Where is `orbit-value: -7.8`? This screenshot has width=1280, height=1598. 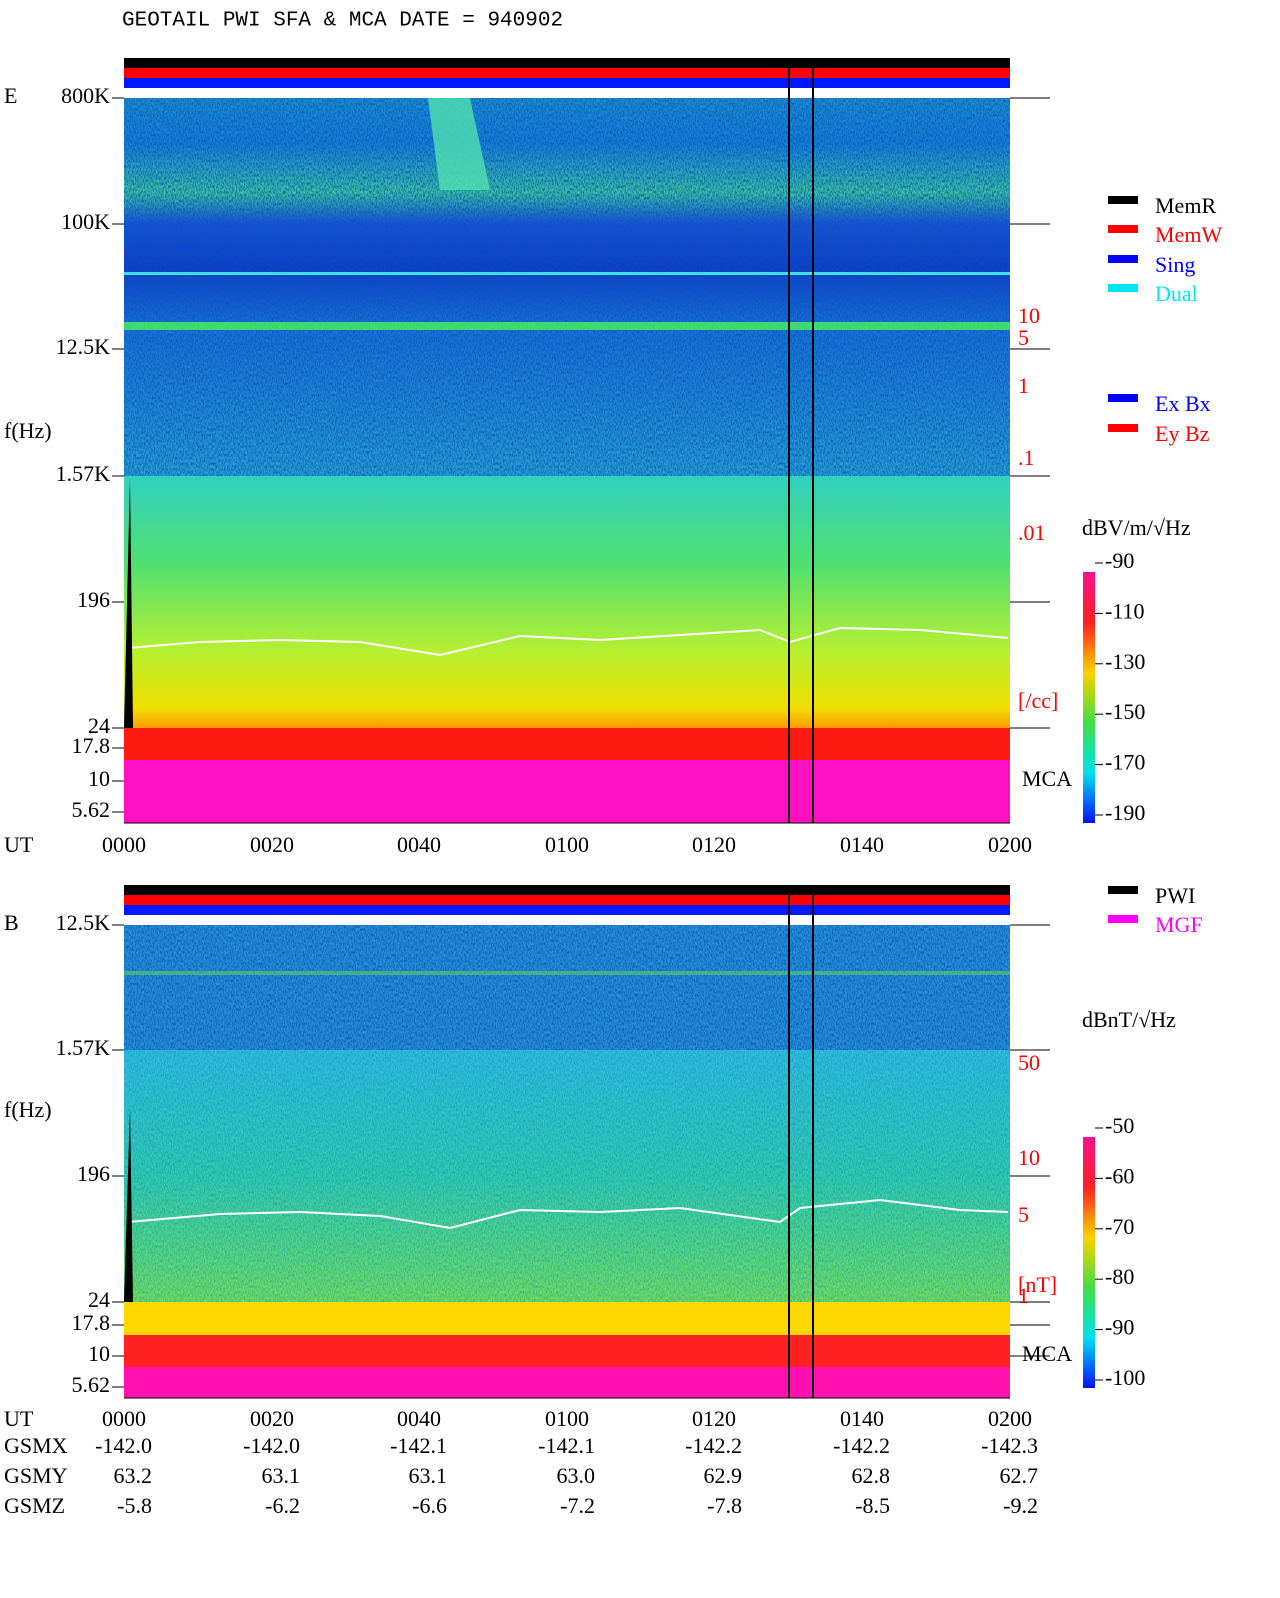
orbit-value: -7.8 is located at coordinates (724, 1505).